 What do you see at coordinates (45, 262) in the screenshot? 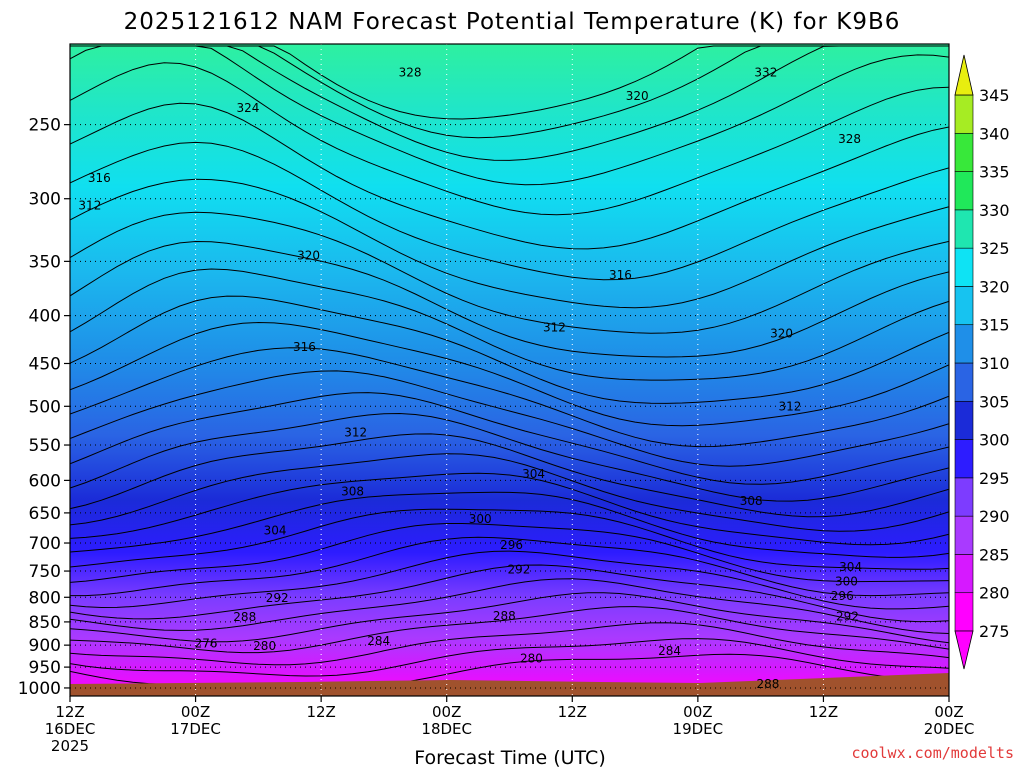
I see `y-tick-label: 350` at bounding box center [45, 262].